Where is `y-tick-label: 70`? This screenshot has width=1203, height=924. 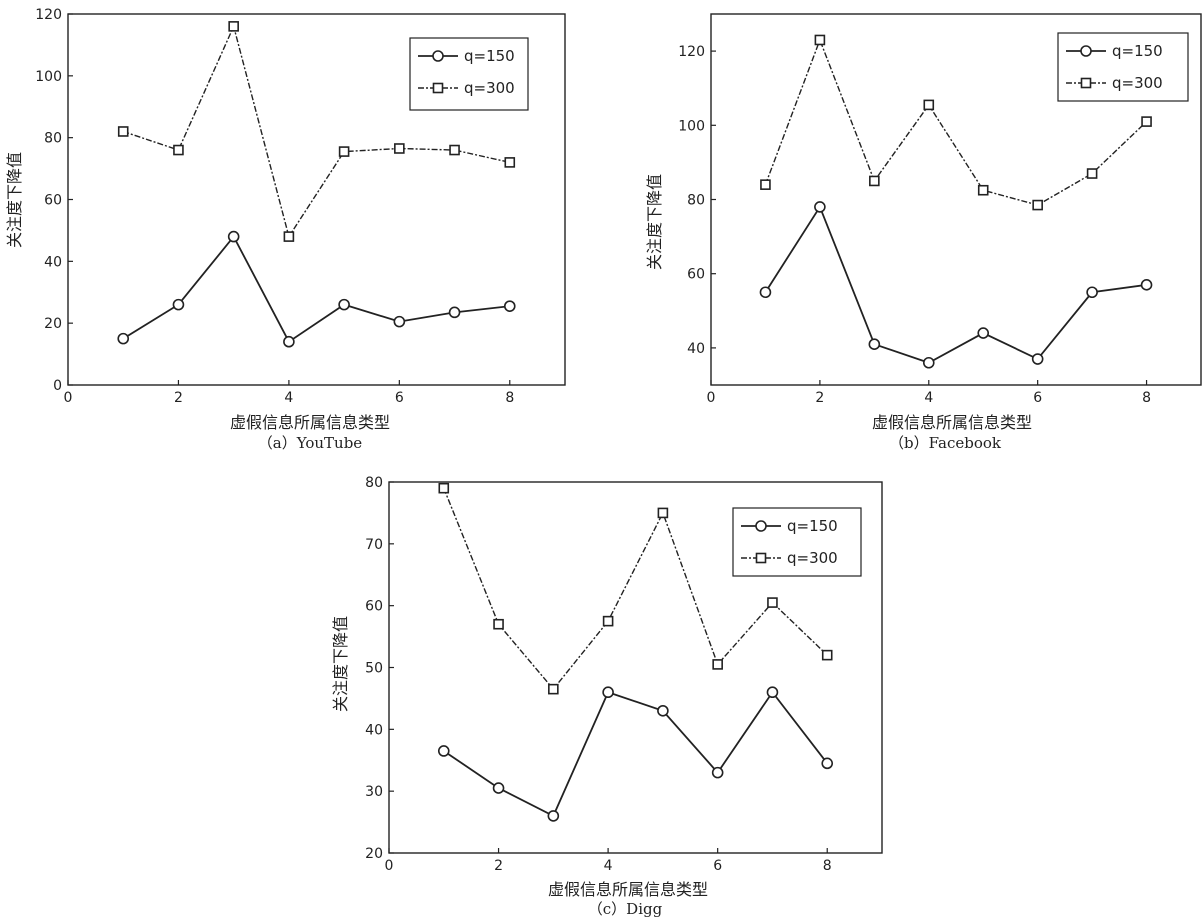
y-tick-label: 70 is located at coordinates (374, 545).